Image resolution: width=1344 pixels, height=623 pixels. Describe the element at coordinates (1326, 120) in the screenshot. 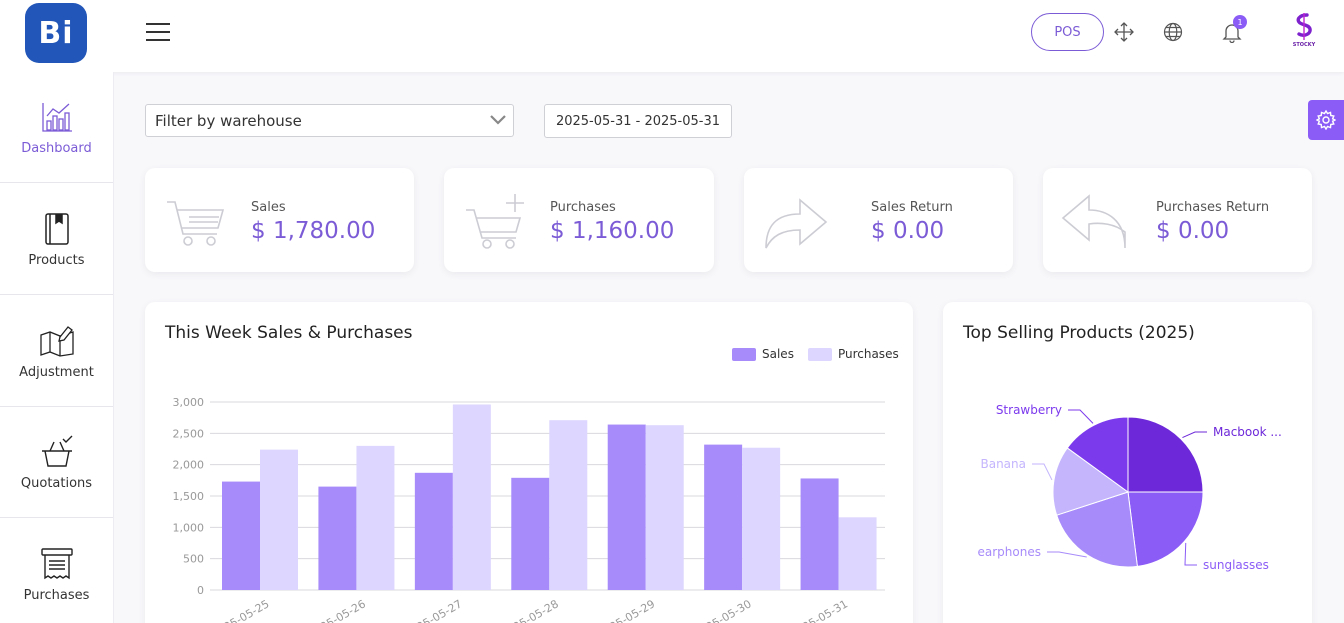

I see `settings-gear-icon` at that location.